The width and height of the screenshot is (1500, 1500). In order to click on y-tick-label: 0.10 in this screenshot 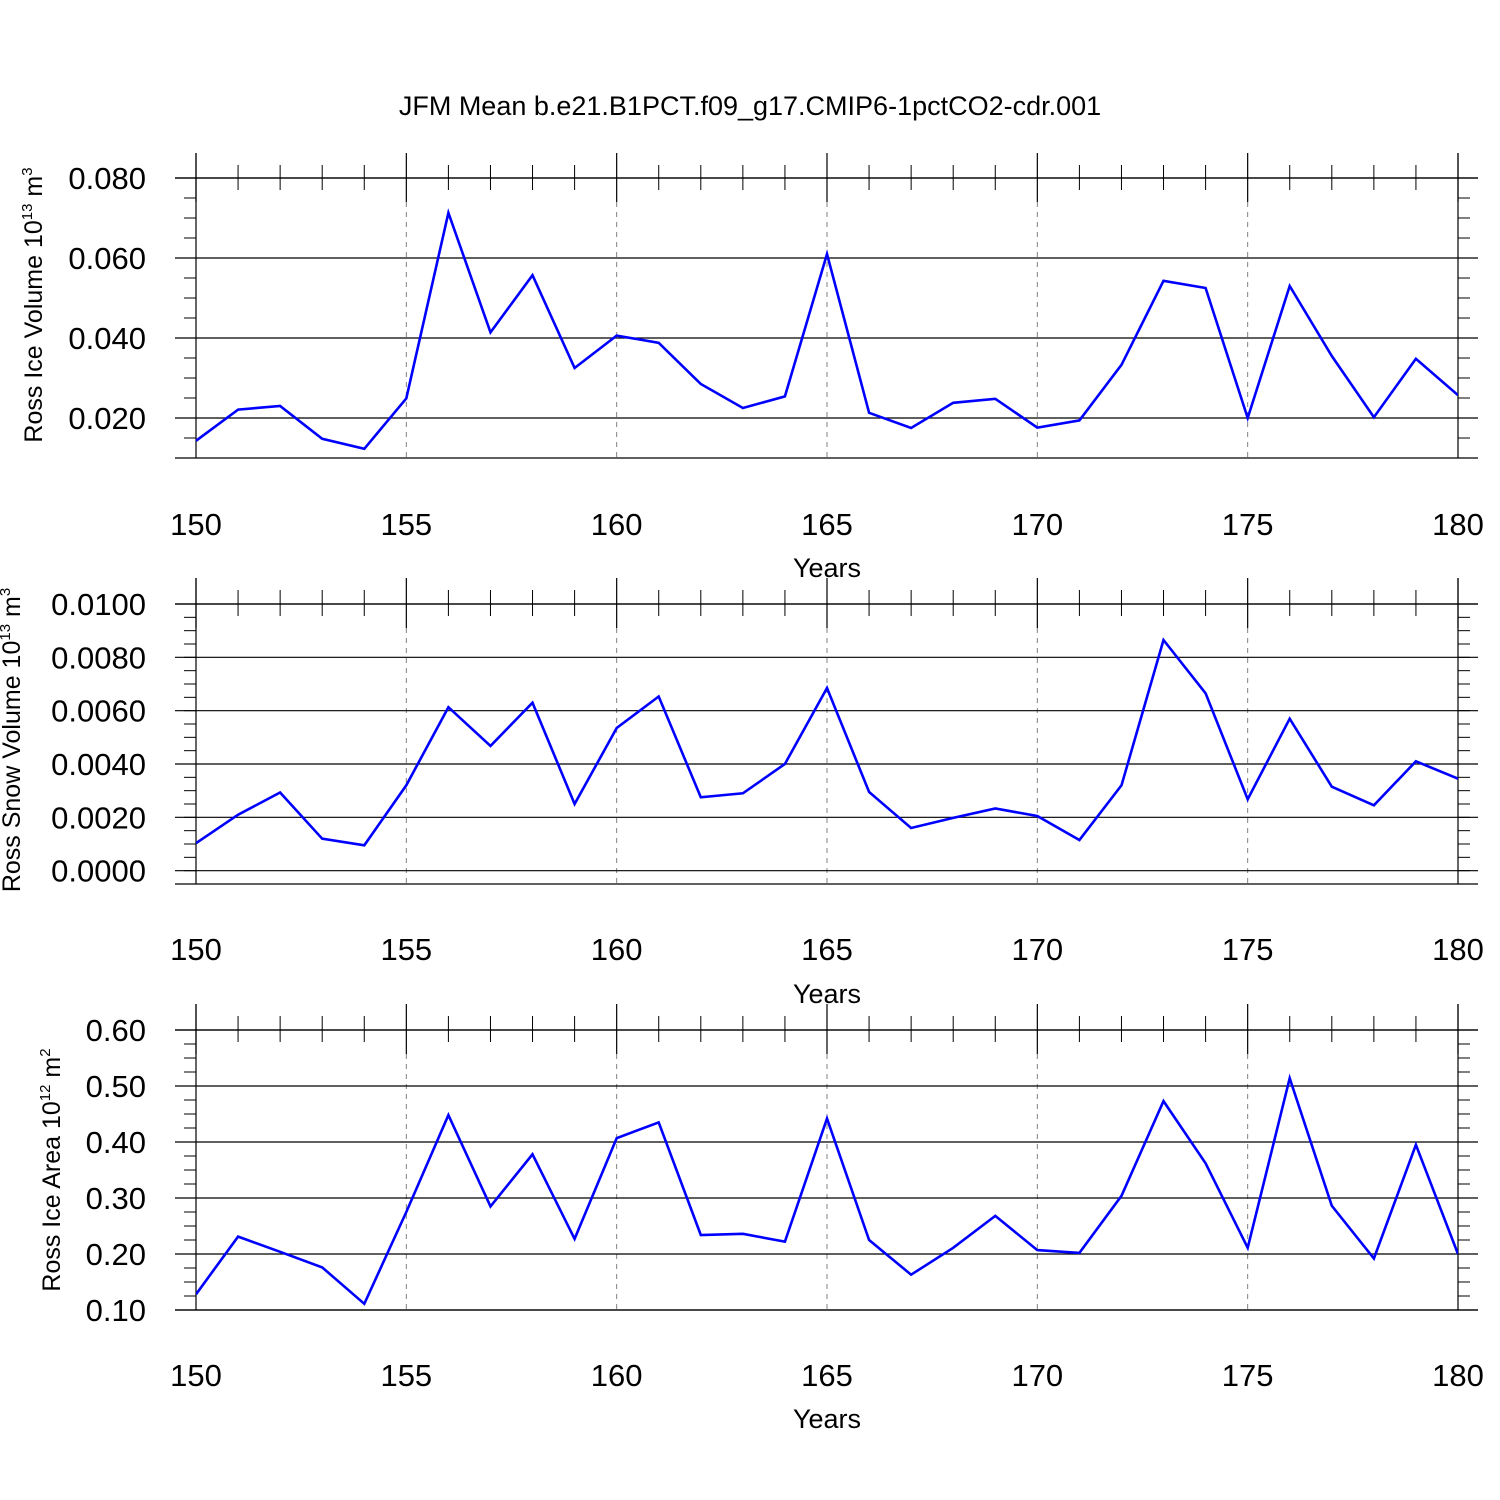, I will do `click(116, 1310)`.